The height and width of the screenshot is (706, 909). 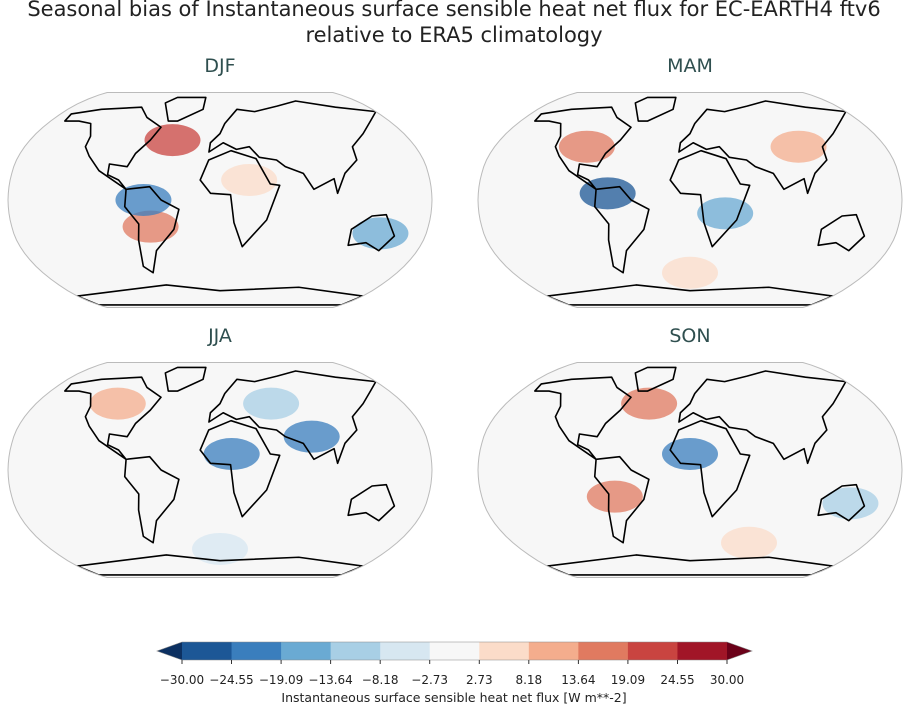 I want to click on colorbar-tick-label: −19.09, so click(x=281, y=680).